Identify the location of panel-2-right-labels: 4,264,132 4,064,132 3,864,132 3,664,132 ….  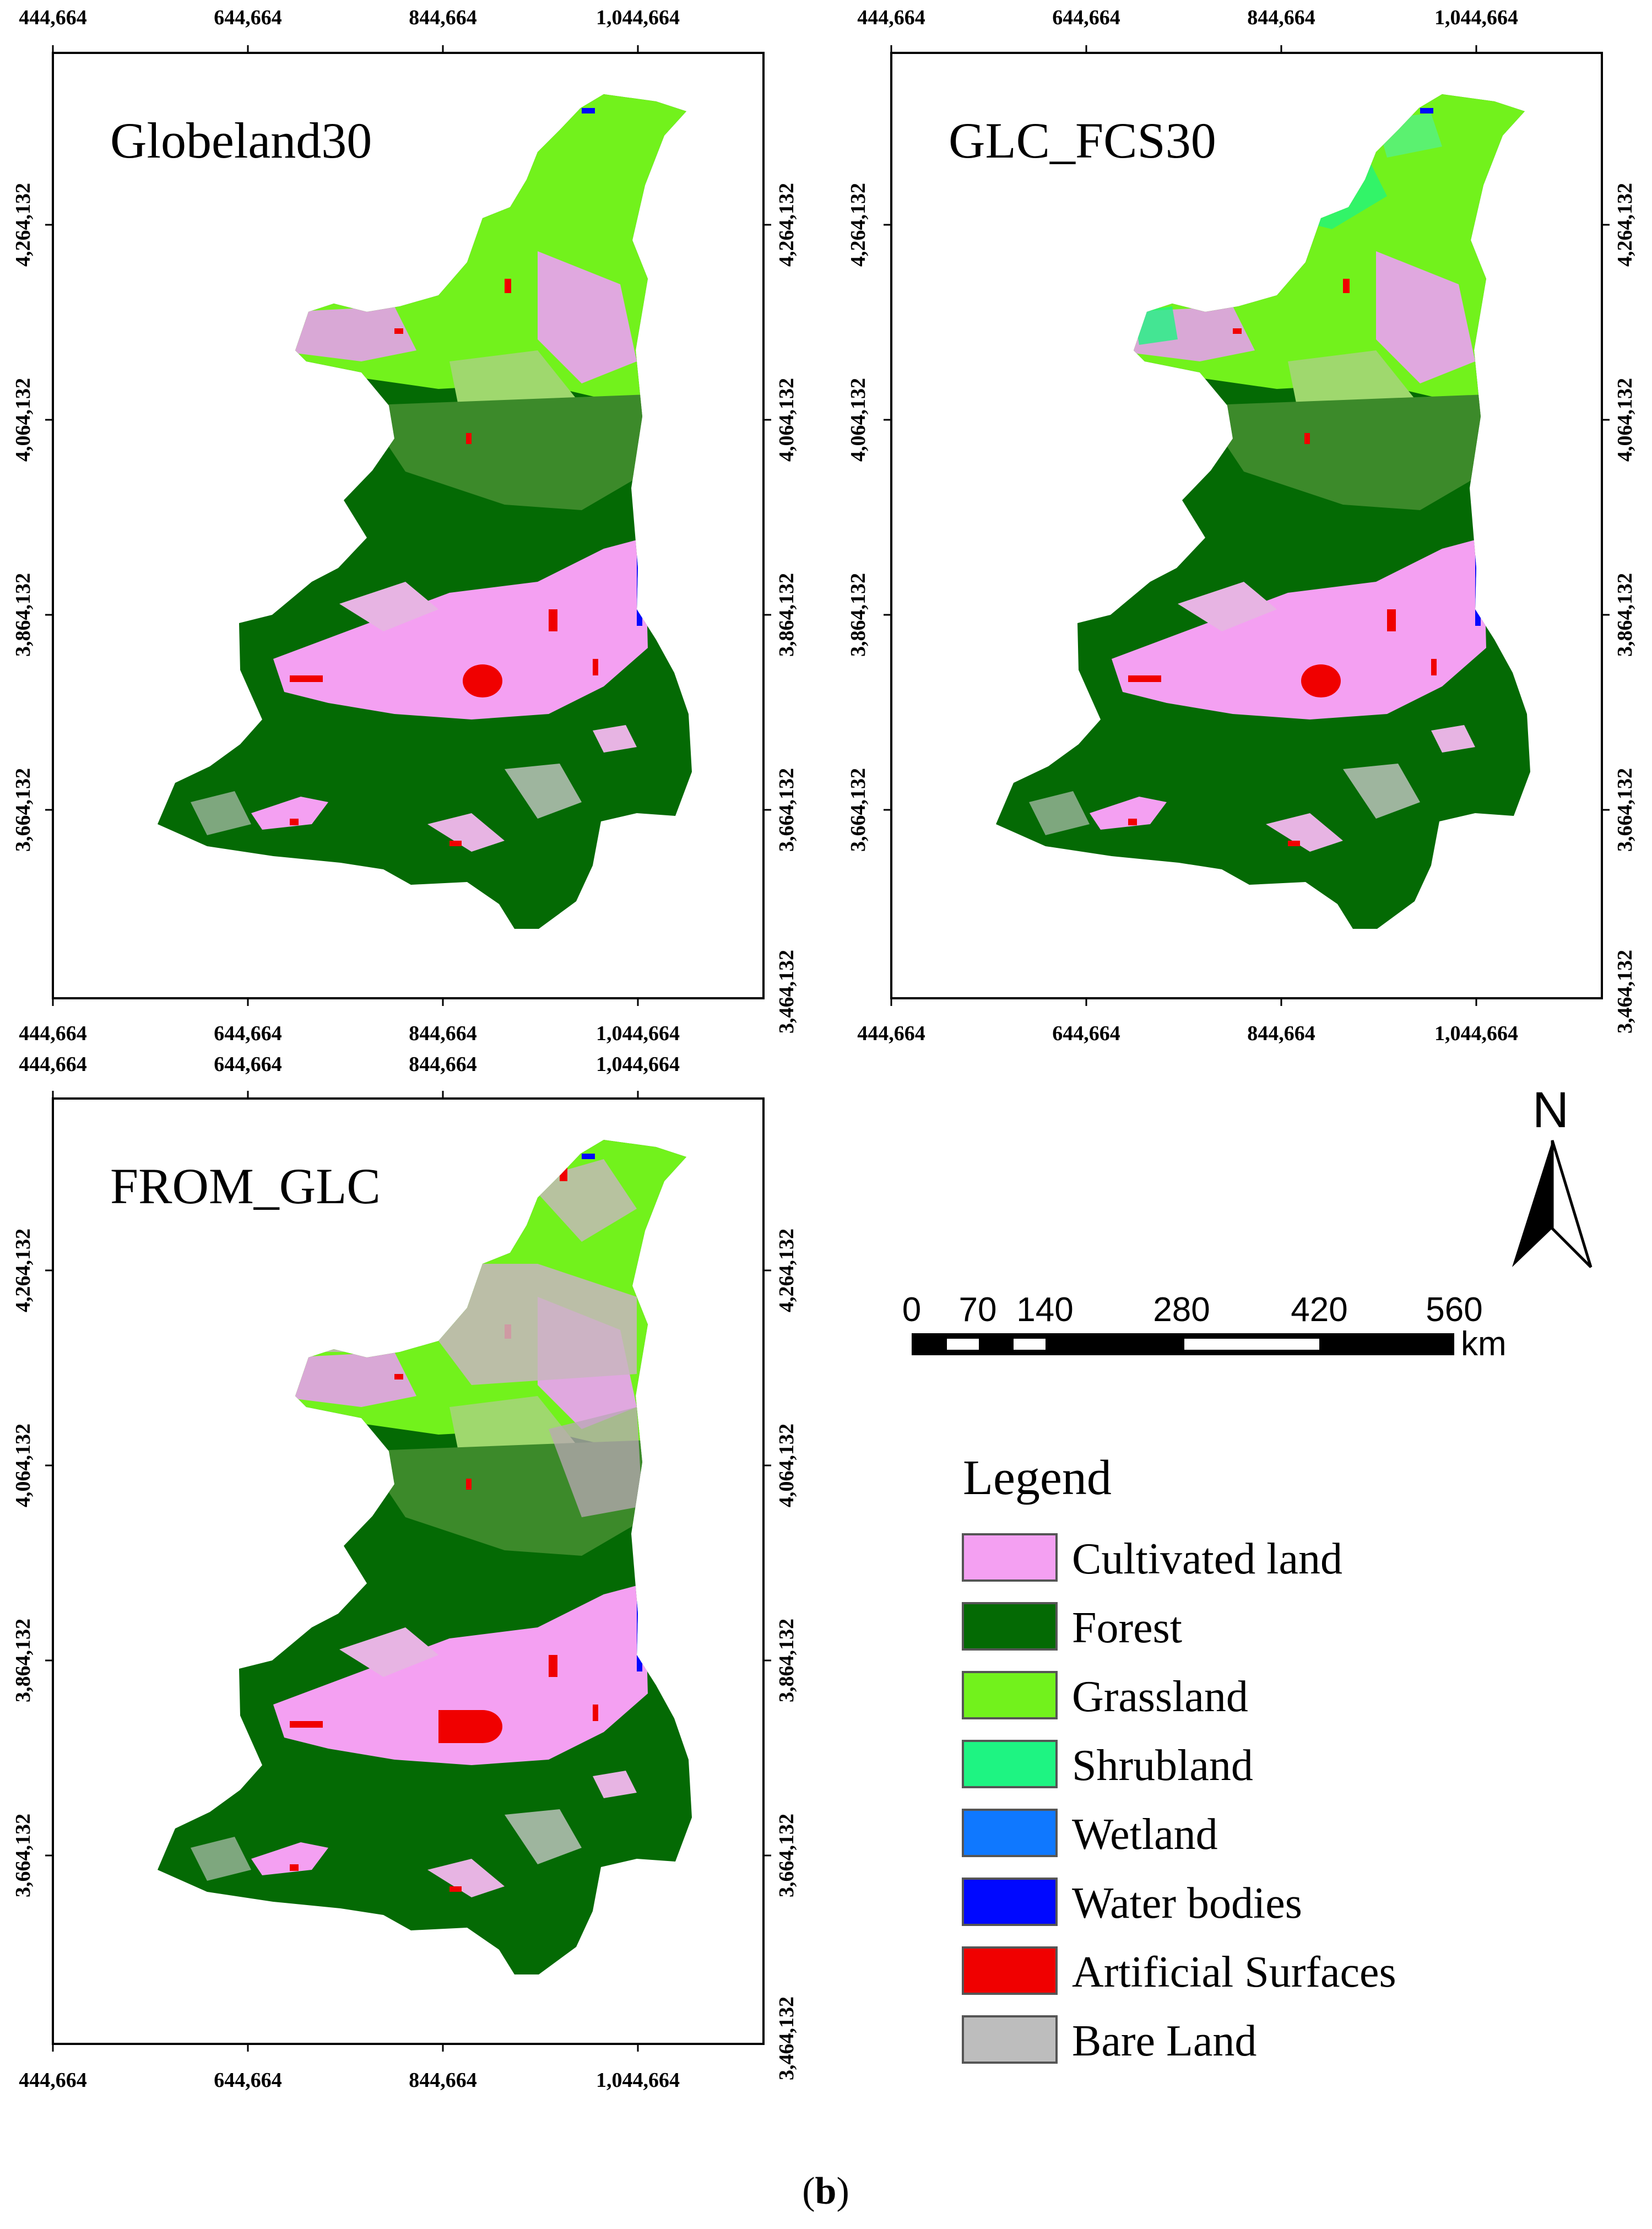
(1625, 608).